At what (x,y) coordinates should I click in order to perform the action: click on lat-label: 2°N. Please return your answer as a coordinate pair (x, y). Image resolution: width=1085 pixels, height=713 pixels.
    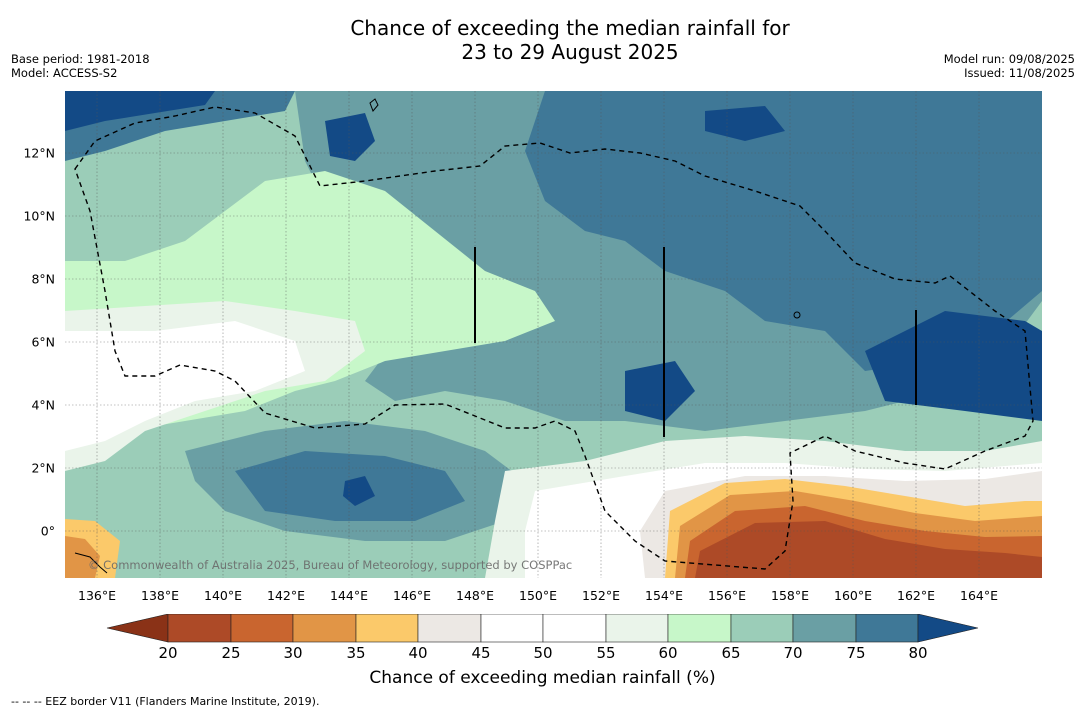
    Looking at the image, I should click on (43, 468).